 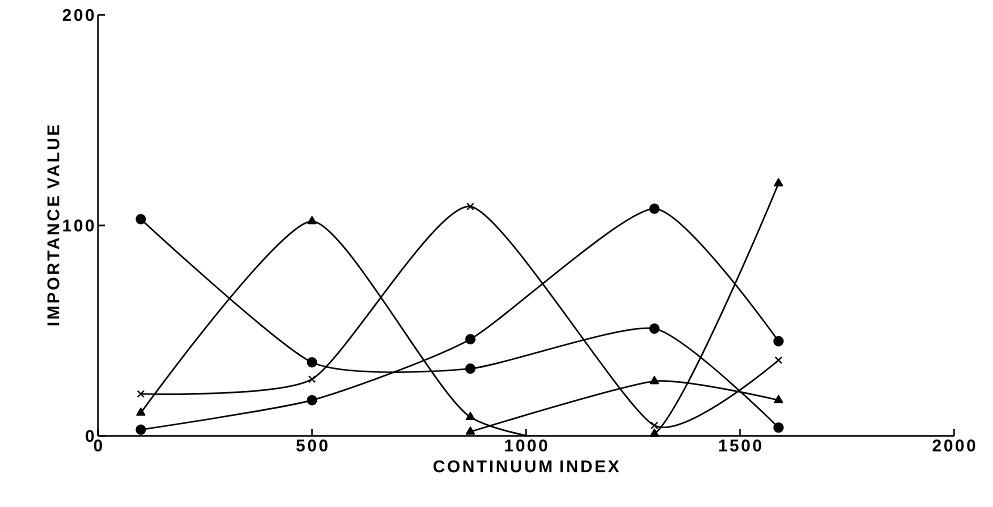 What do you see at coordinates (78, 14) in the screenshot?
I see `y-tick-label: 200` at bounding box center [78, 14].